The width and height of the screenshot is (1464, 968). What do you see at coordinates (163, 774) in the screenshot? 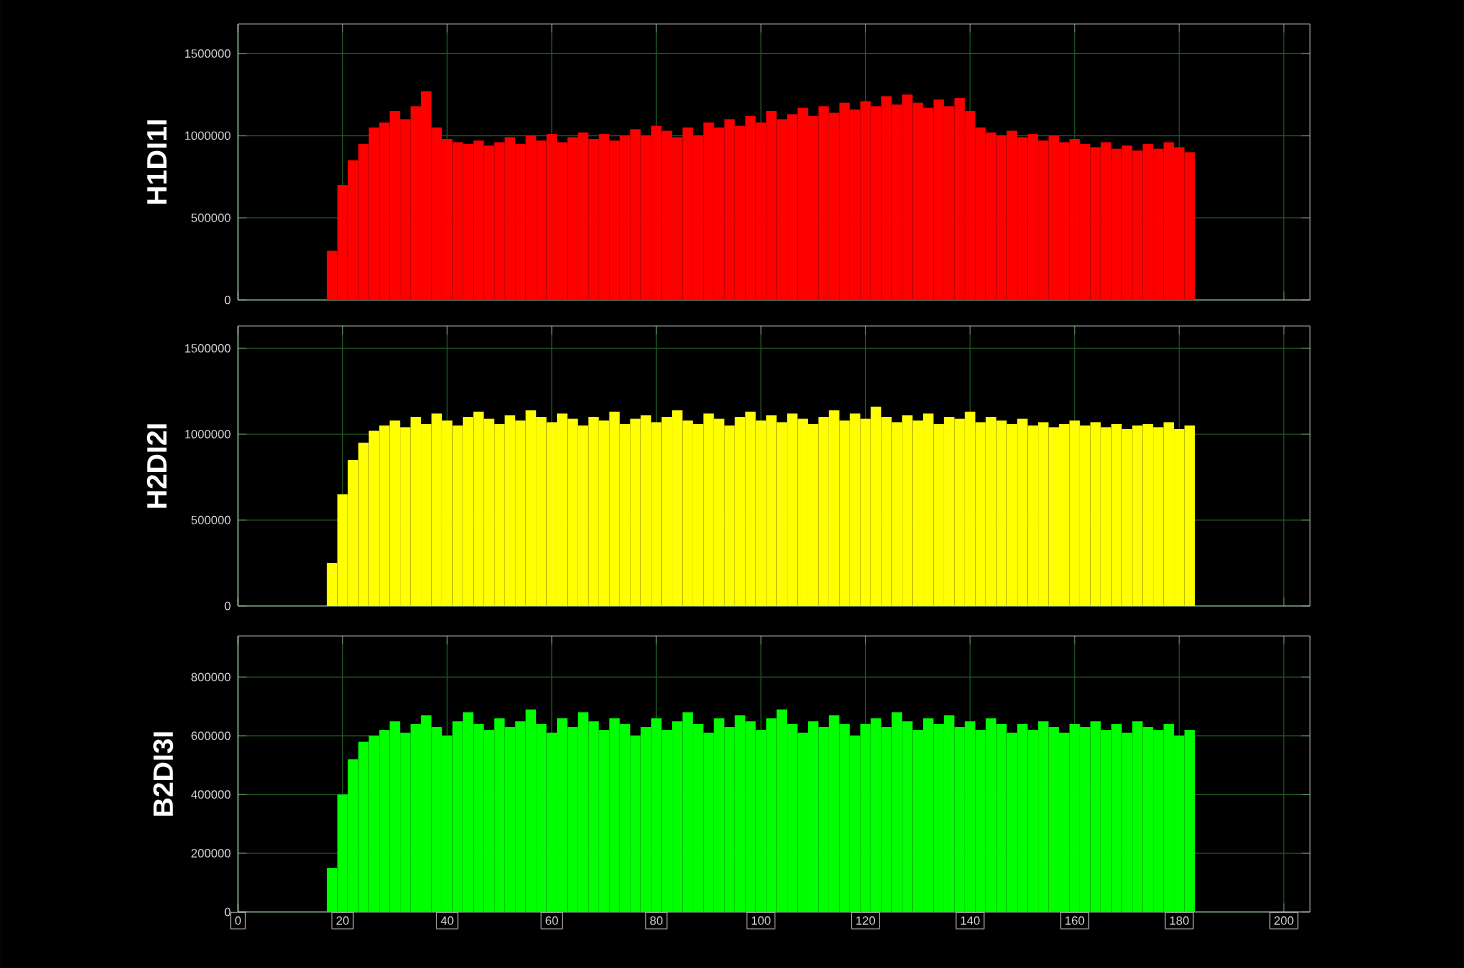
I see `y-axis-title: B2DI3I` at bounding box center [163, 774].